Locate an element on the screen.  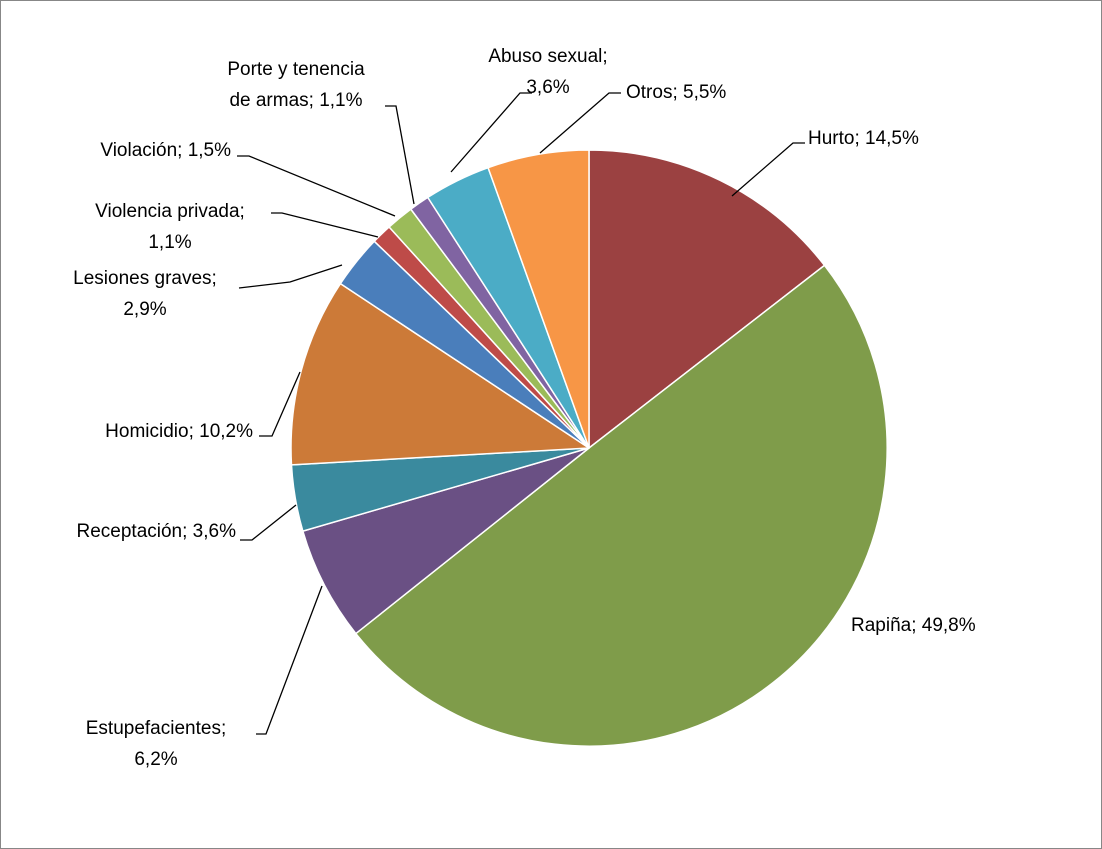
slice-label-2: Estupefacientes; 6,2% is located at coordinates (156, 744).